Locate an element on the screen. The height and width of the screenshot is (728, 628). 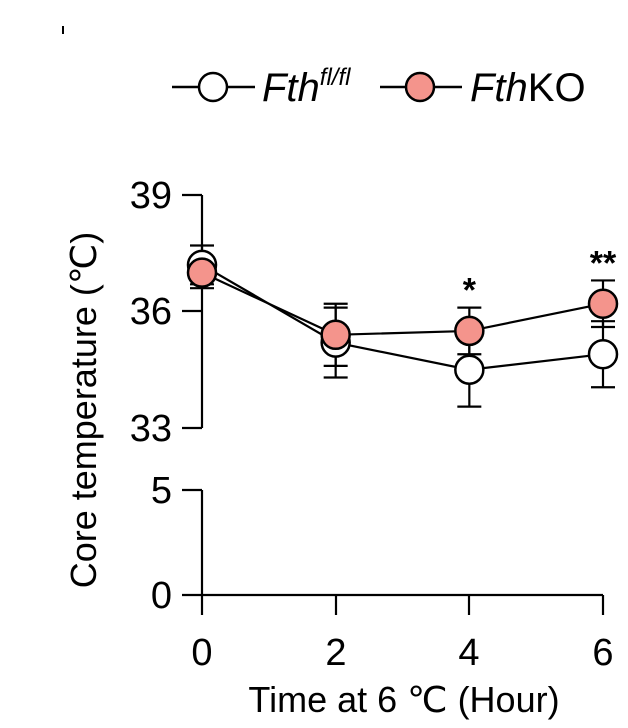
x-tick-label-4: 4 is located at coordinates (468, 653).